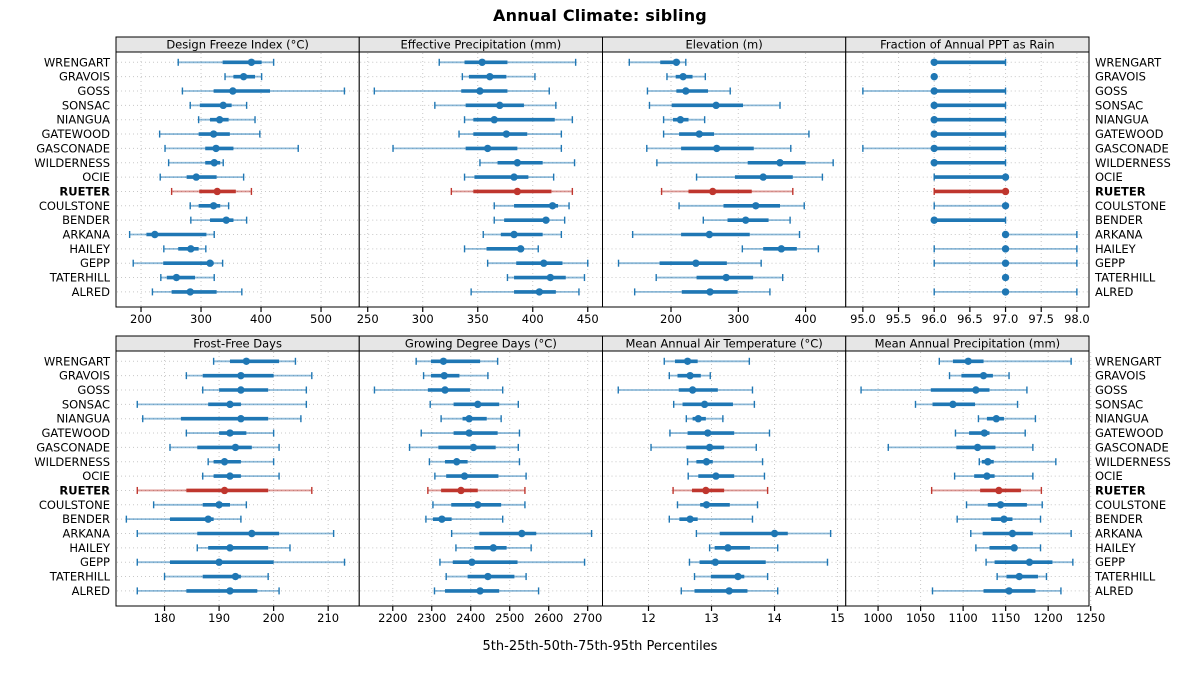  What do you see at coordinates (806, 319) in the screenshot?
I see `x-tick-label: 400` at bounding box center [806, 319].